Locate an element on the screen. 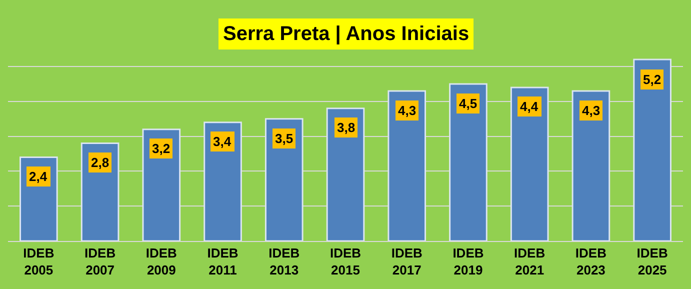 The image size is (691, 289). data-label: 4,4 is located at coordinates (529, 106).